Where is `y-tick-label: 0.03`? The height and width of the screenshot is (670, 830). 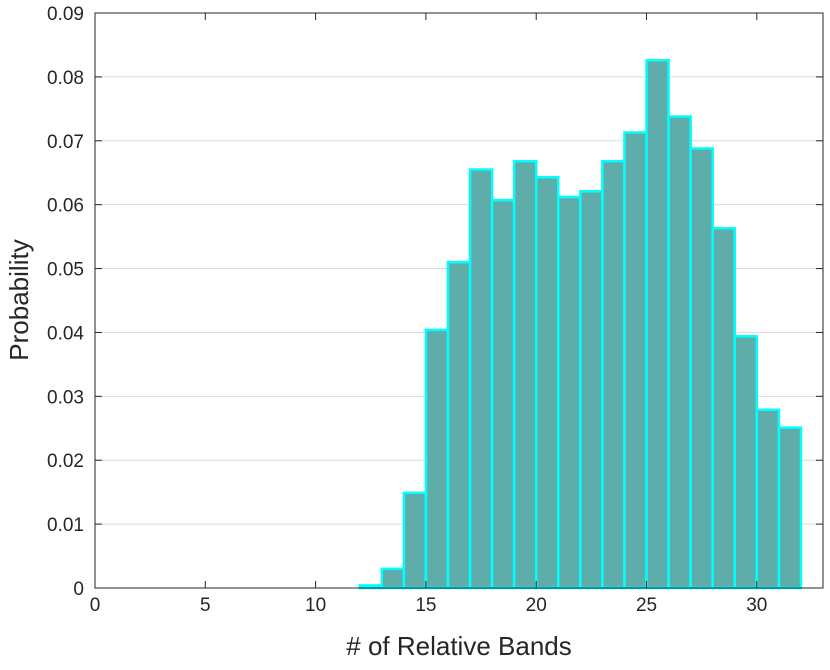
y-tick-label: 0.03 is located at coordinates (65, 397).